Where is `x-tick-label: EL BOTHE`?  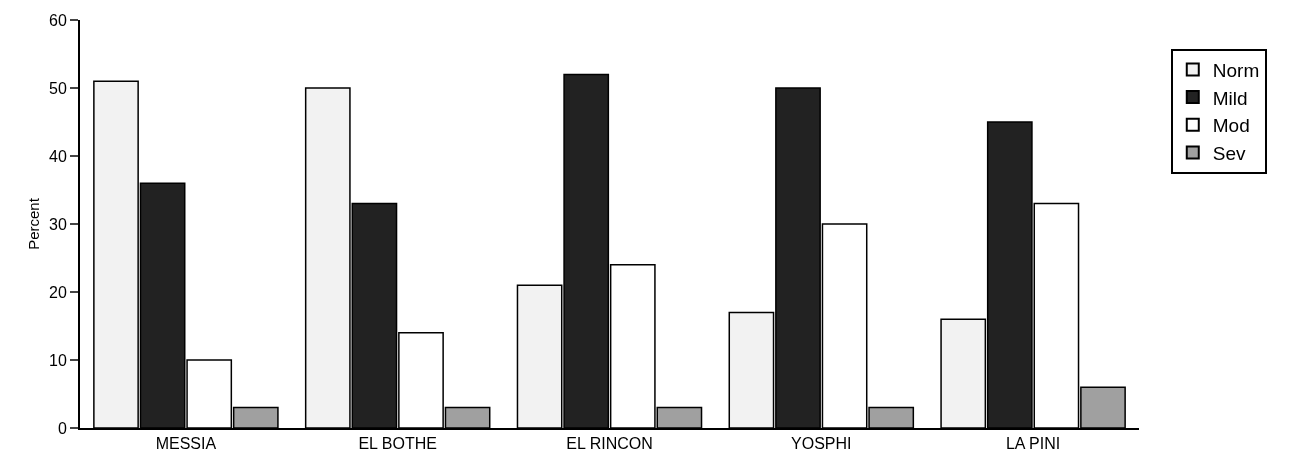
x-tick-label: EL BOTHE is located at coordinates (397, 444).